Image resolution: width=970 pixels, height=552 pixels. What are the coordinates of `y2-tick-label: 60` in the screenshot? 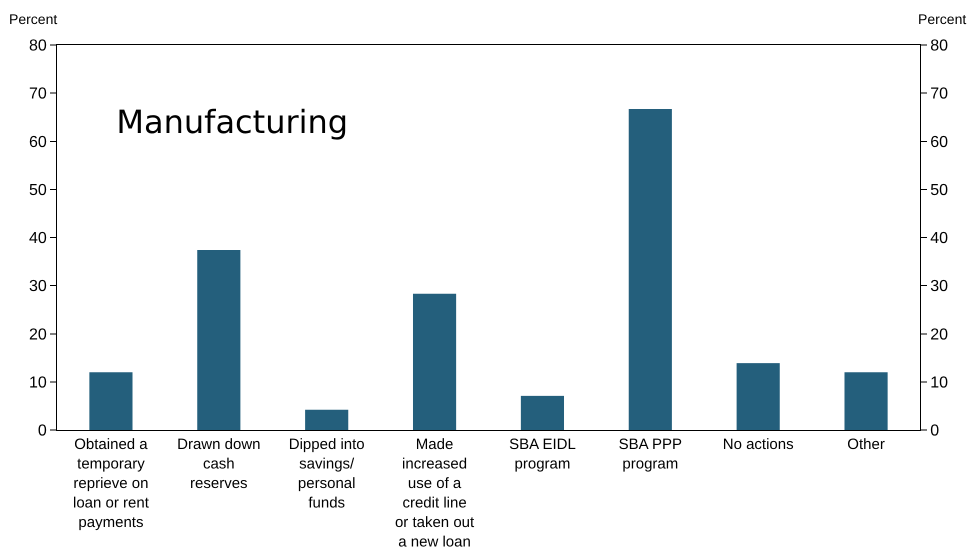 It's located at (939, 142).